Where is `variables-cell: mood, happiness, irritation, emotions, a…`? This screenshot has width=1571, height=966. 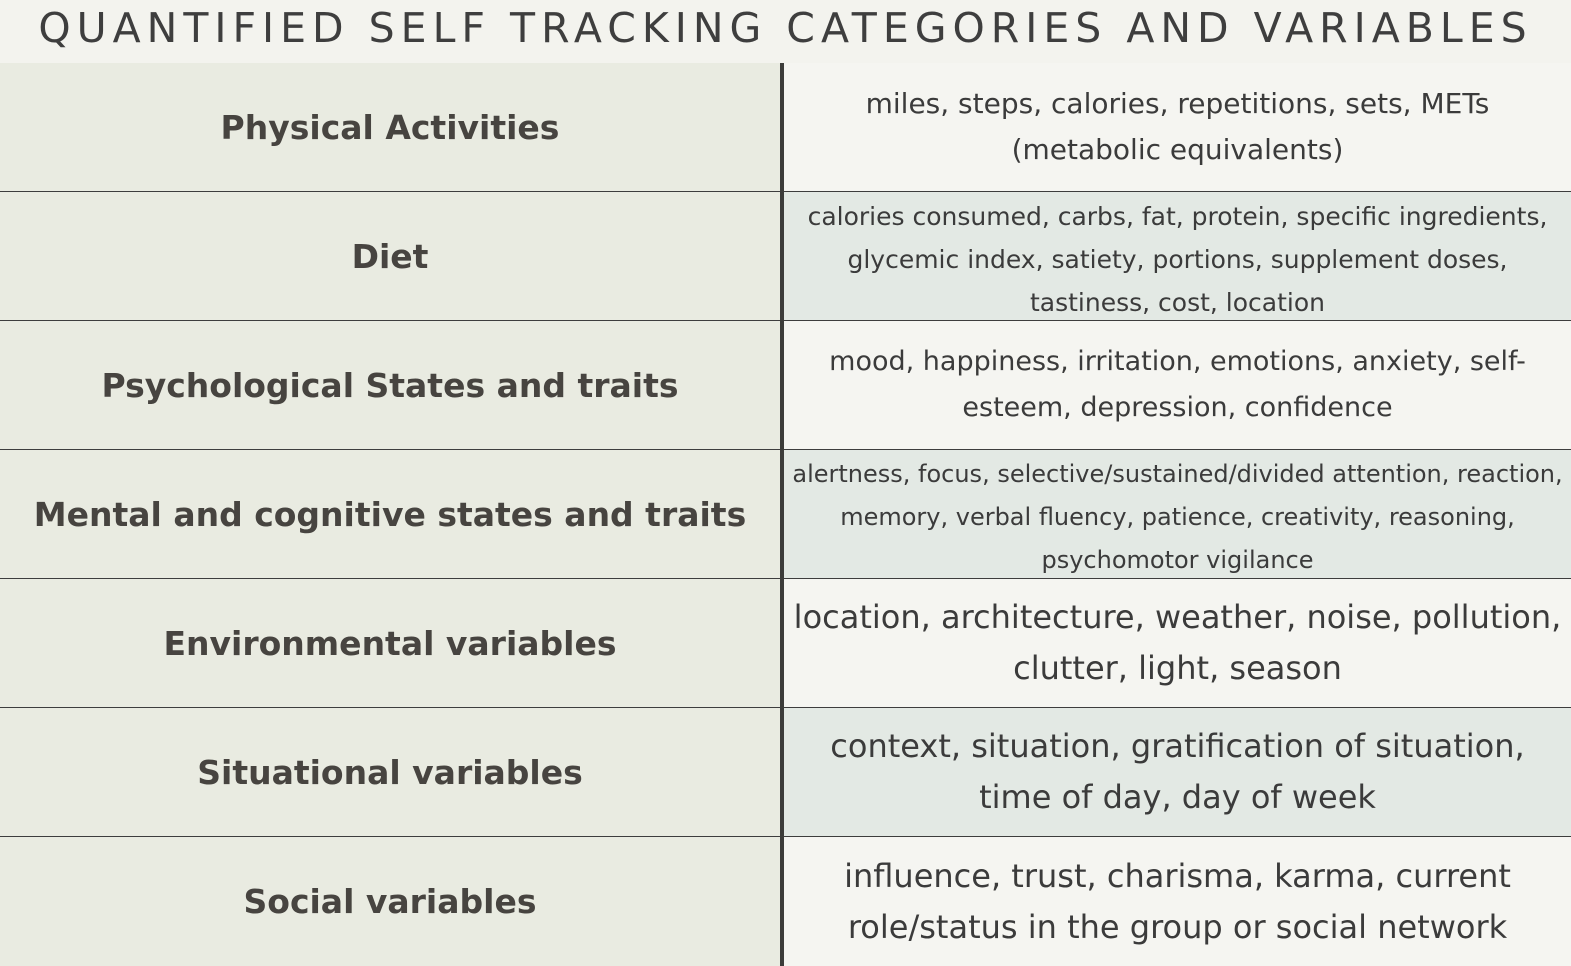 variables-cell: mood, happiness, irritation, emotions, a… is located at coordinates (1177, 385).